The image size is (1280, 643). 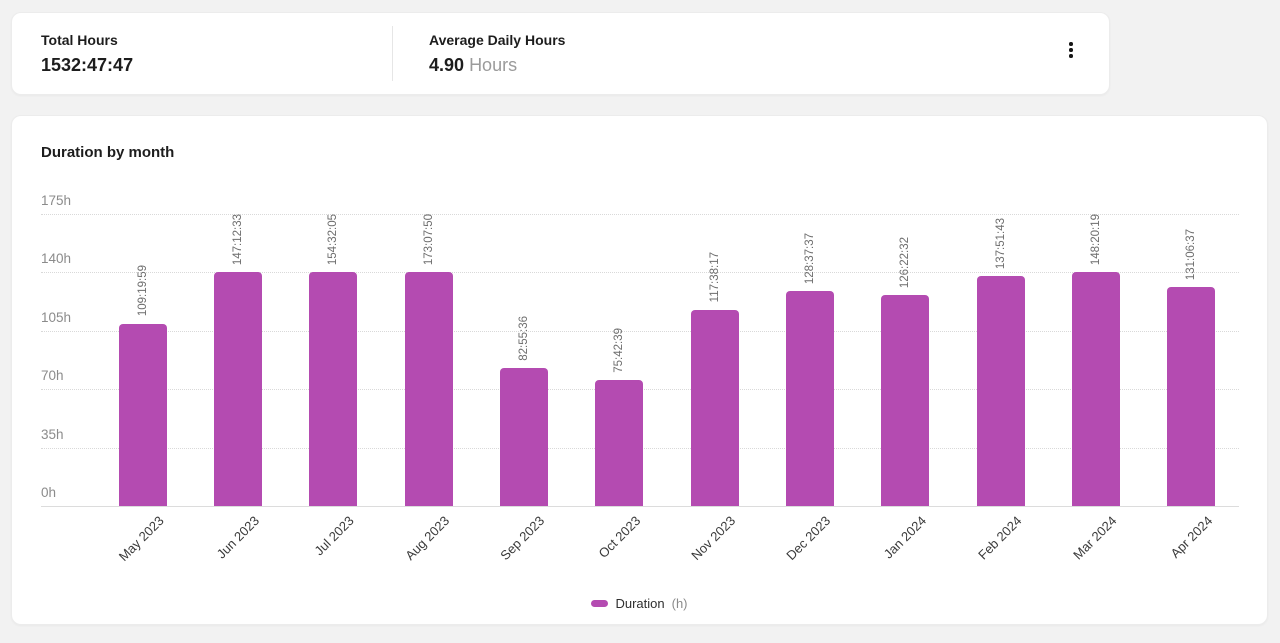 I want to click on gridline-0h, so click(x=640, y=506).